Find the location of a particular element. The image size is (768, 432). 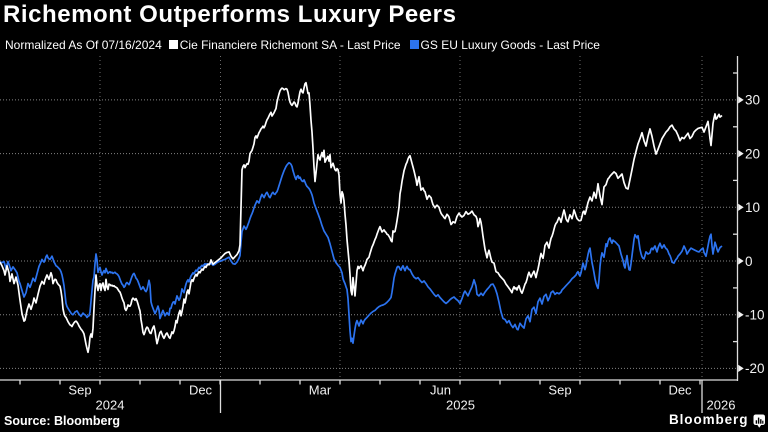

svg-text: 0 is located at coordinates (749, 261).